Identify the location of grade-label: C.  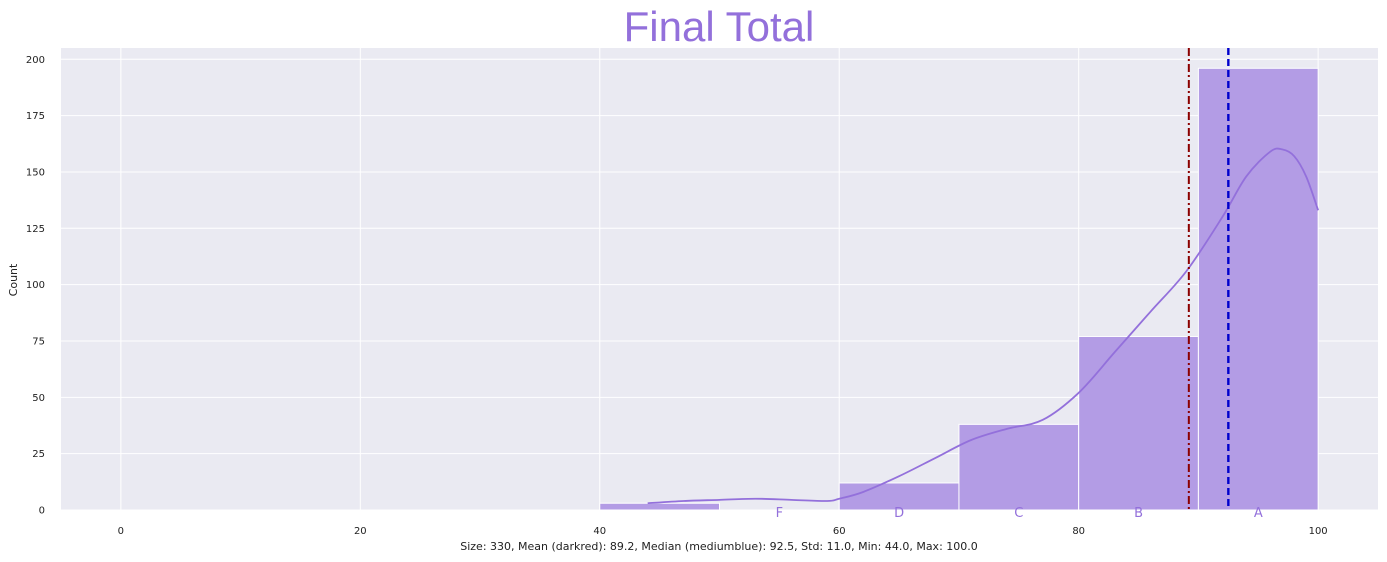
(1018, 513).